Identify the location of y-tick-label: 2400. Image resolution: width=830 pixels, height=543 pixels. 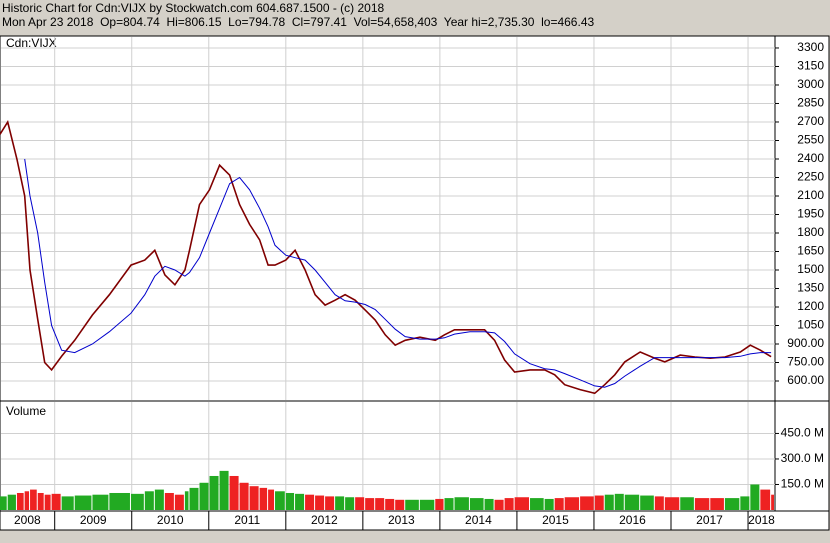
(810, 158).